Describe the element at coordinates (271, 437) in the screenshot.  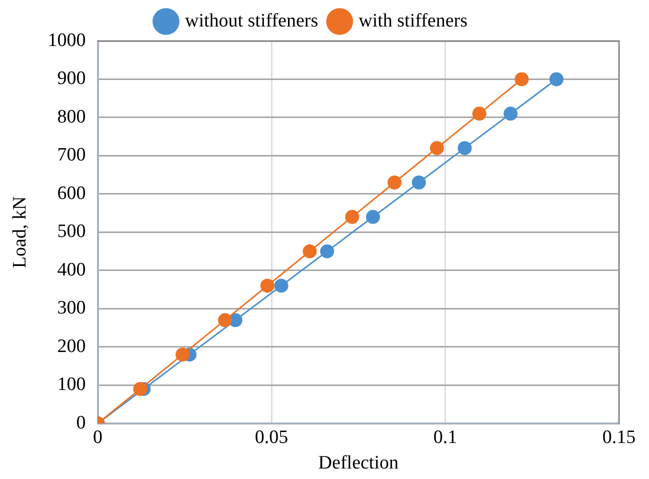
I see `x-tick-label: 0.05` at that location.